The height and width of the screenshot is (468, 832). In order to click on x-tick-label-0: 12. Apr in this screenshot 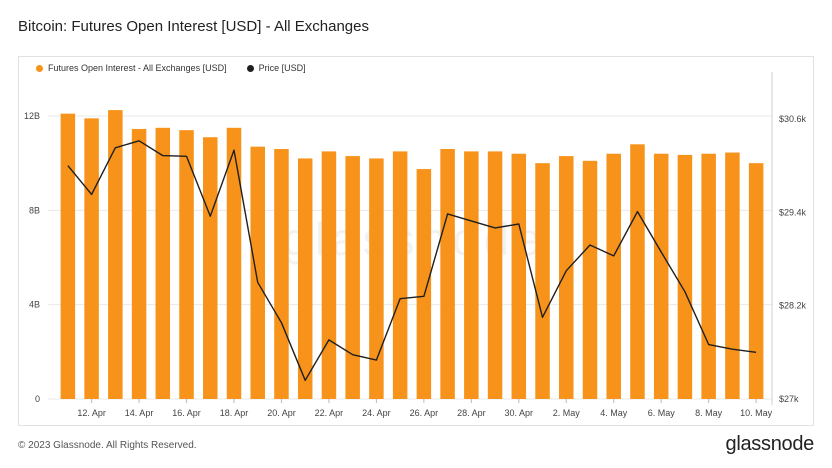, I will do `click(91, 413)`.